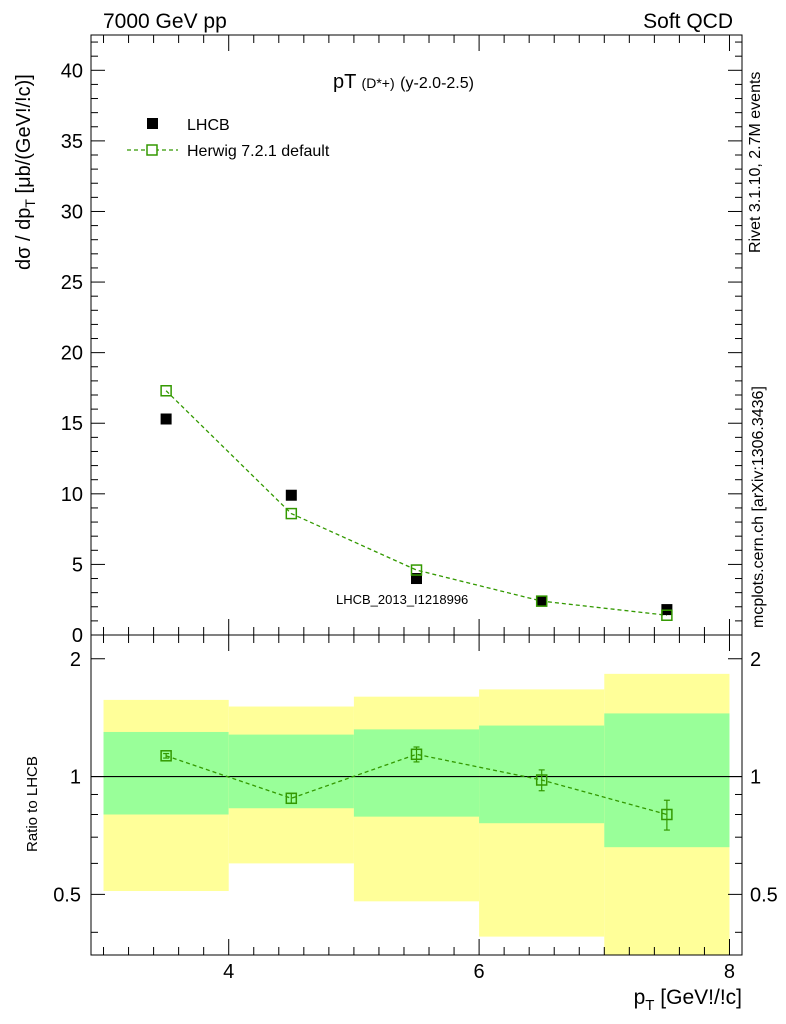 This screenshot has width=786, height=1024. Describe the element at coordinates (32, 804) in the screenshot. I see `ratio-y-axis-label: Ratio to LHCB` at that location.